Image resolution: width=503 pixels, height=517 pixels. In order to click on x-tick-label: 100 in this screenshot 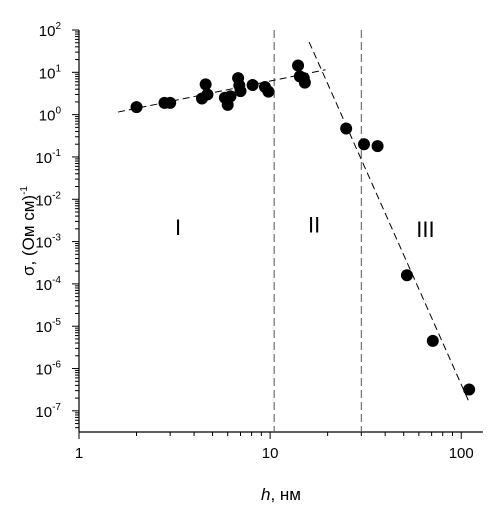, I will do `click(461, 453)`.